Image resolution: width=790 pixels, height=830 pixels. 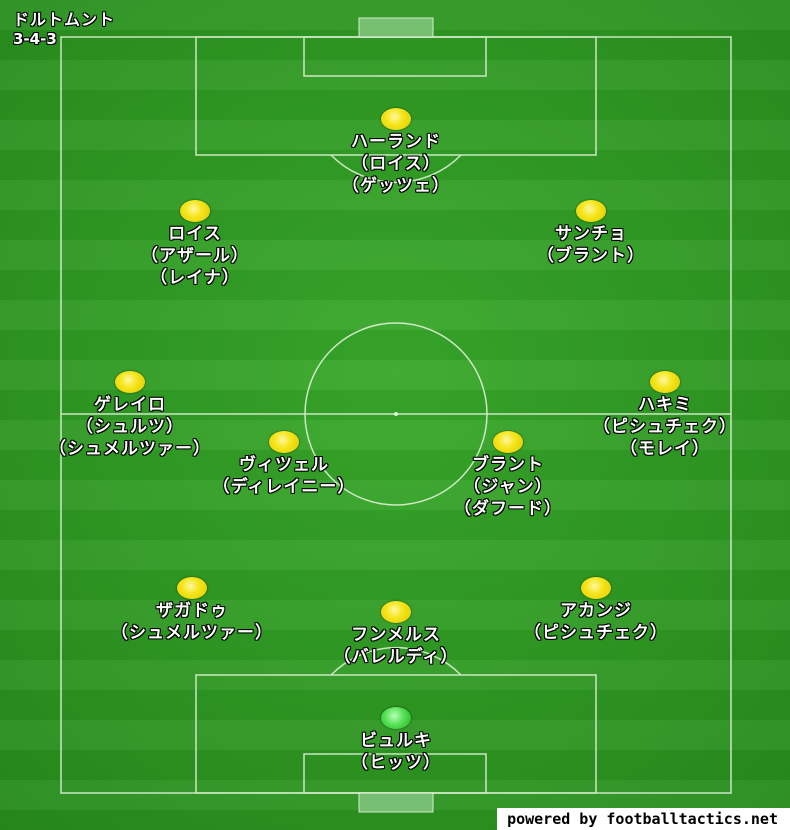 What do you see at coordinates (508, 509) in the screenshot?
I see `player-substitute: （ダフード）` at bounding box center [508, 509].